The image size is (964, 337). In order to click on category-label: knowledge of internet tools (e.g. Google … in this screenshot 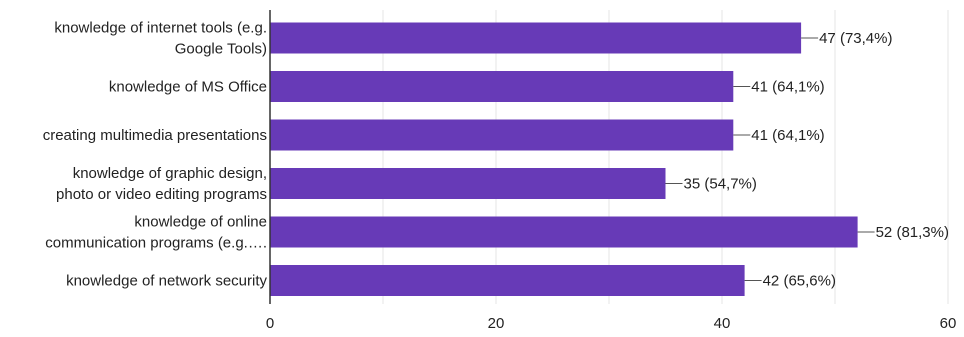, I will do `click(160, 39)`.